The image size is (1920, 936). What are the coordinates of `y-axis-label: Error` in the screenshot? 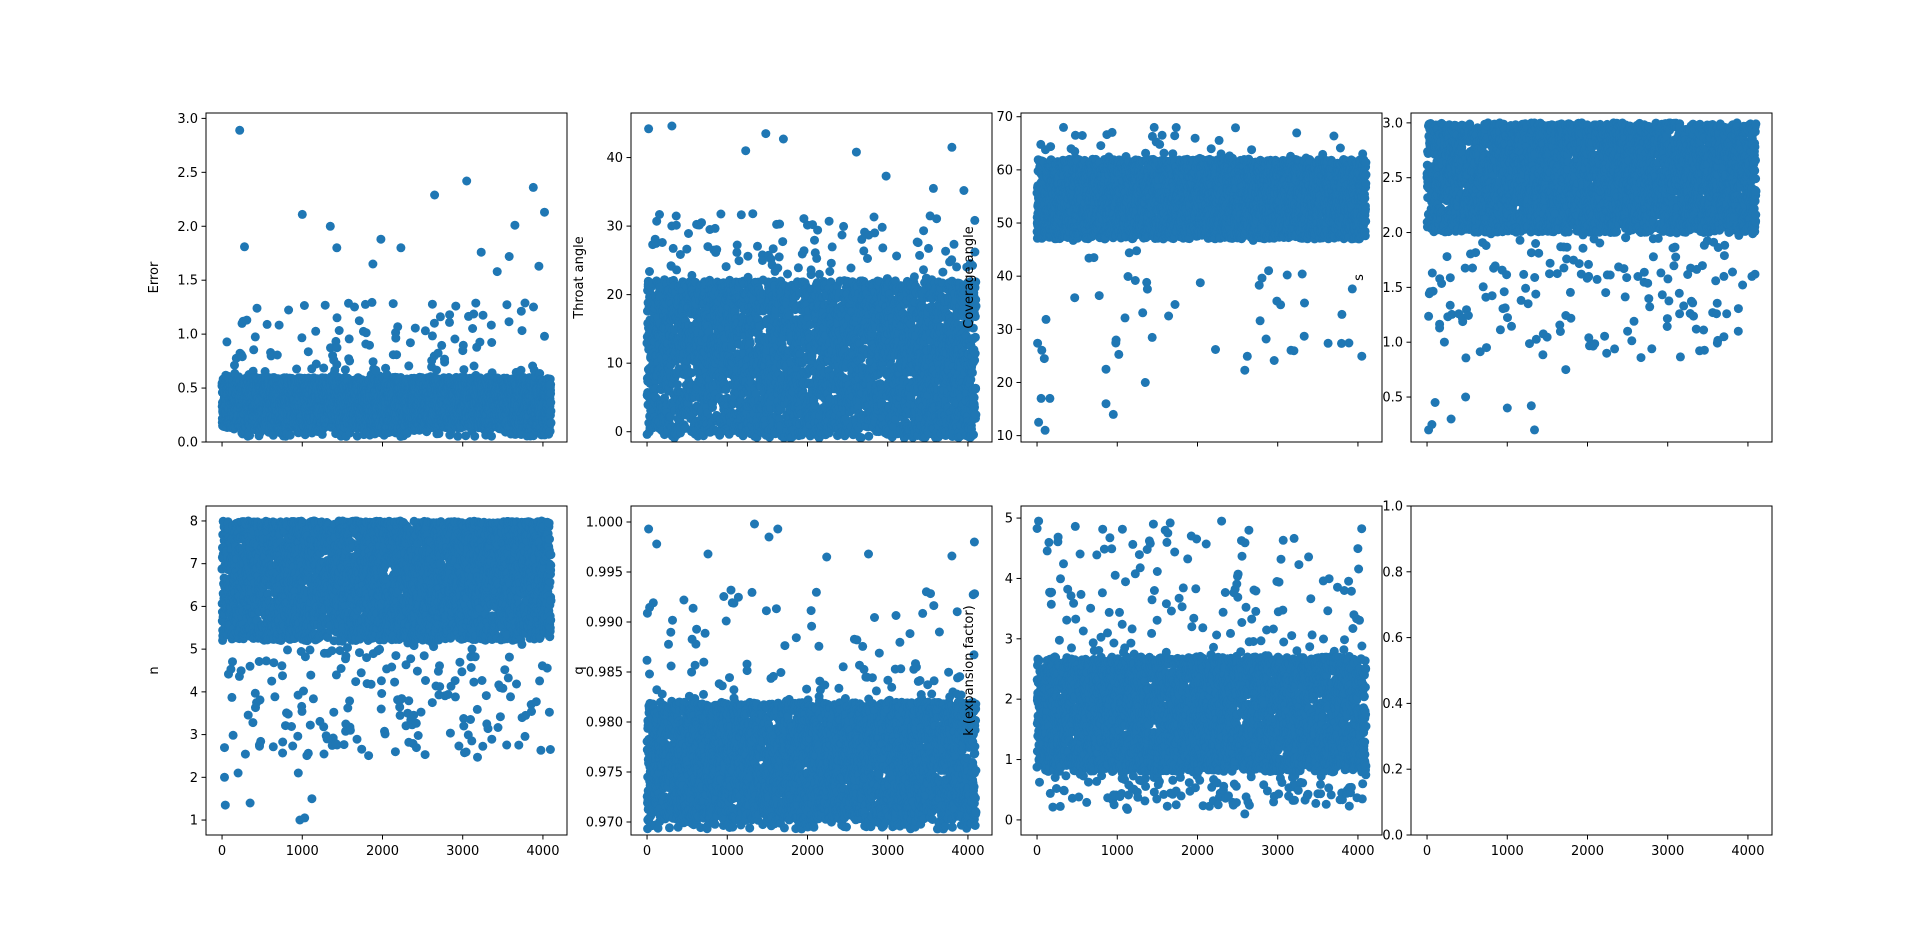 It's located at (154, 277).